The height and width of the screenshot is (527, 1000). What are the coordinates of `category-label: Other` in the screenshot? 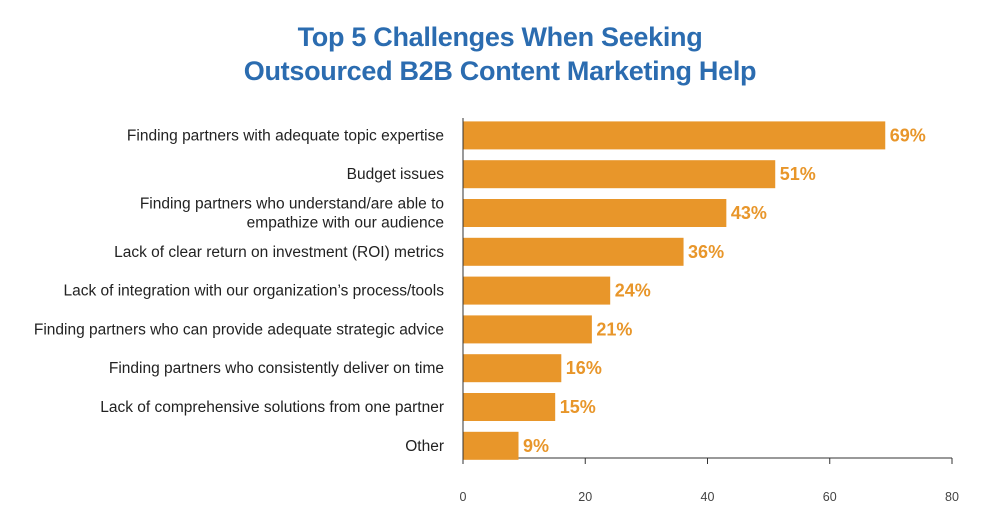 It's located at (424, 446).